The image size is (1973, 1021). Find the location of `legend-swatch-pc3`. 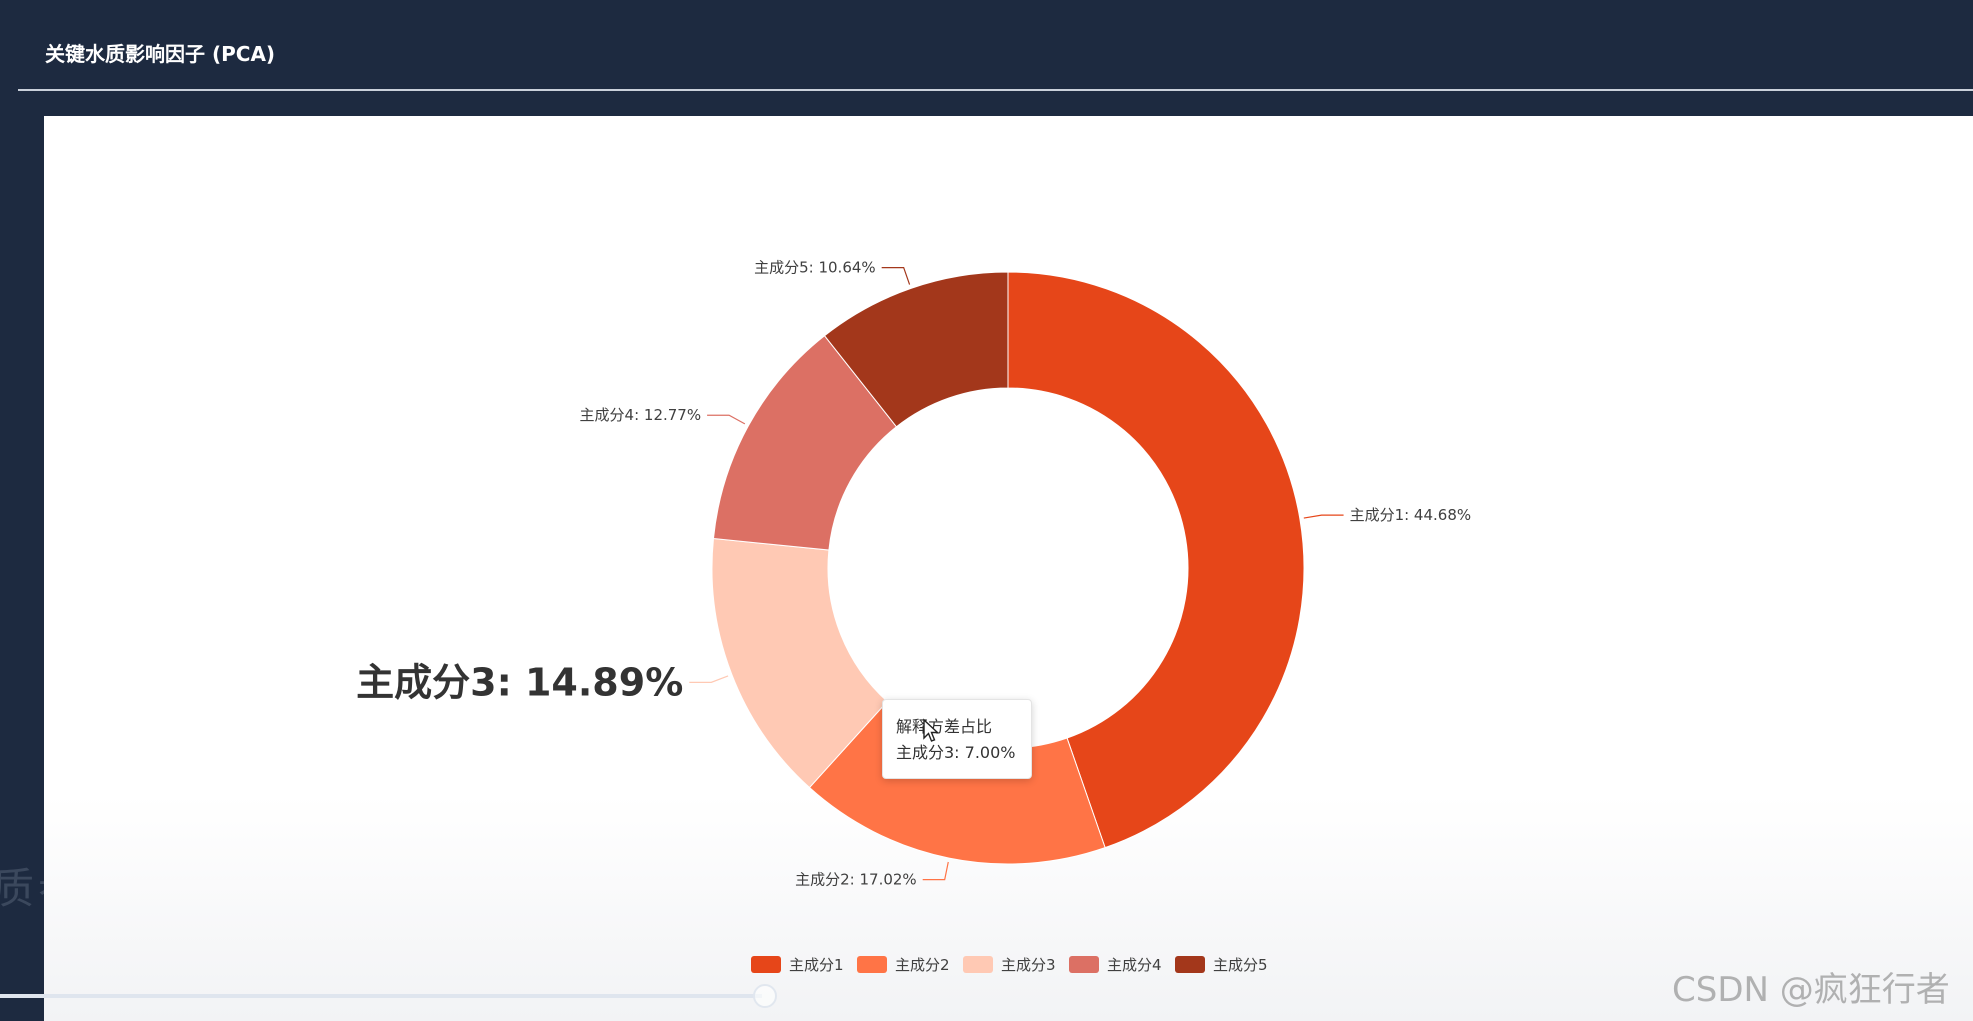

legend-swatch-pc3 is located at coordinates (978, 964).